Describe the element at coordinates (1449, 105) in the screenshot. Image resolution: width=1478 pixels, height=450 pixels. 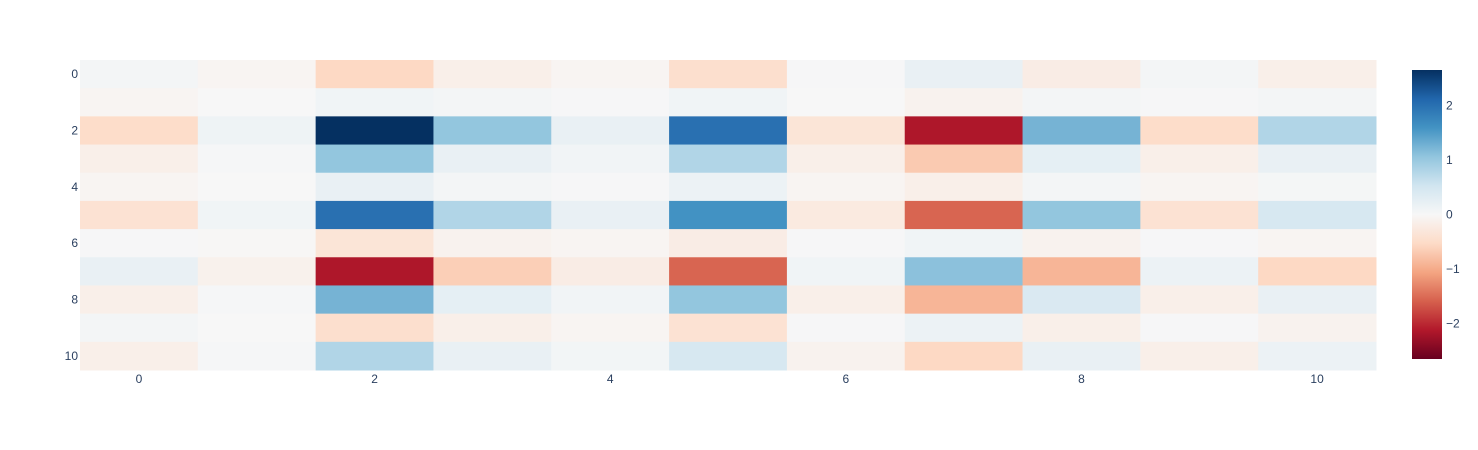
I see `colorbar-tick-label: 2` at that location.